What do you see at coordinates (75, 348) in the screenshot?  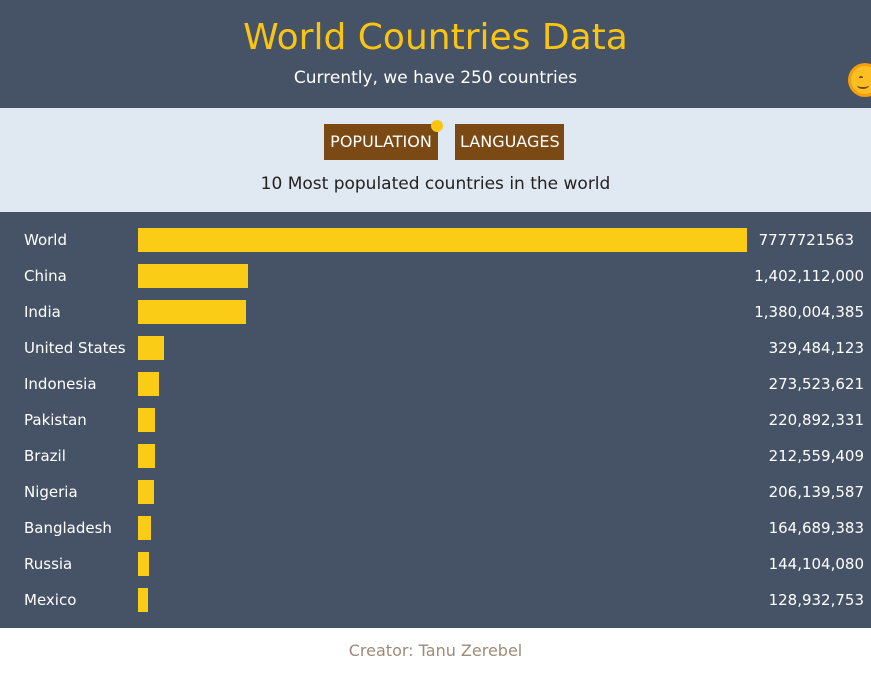 I see `country-label: United States` at bounding box center [75, 348].